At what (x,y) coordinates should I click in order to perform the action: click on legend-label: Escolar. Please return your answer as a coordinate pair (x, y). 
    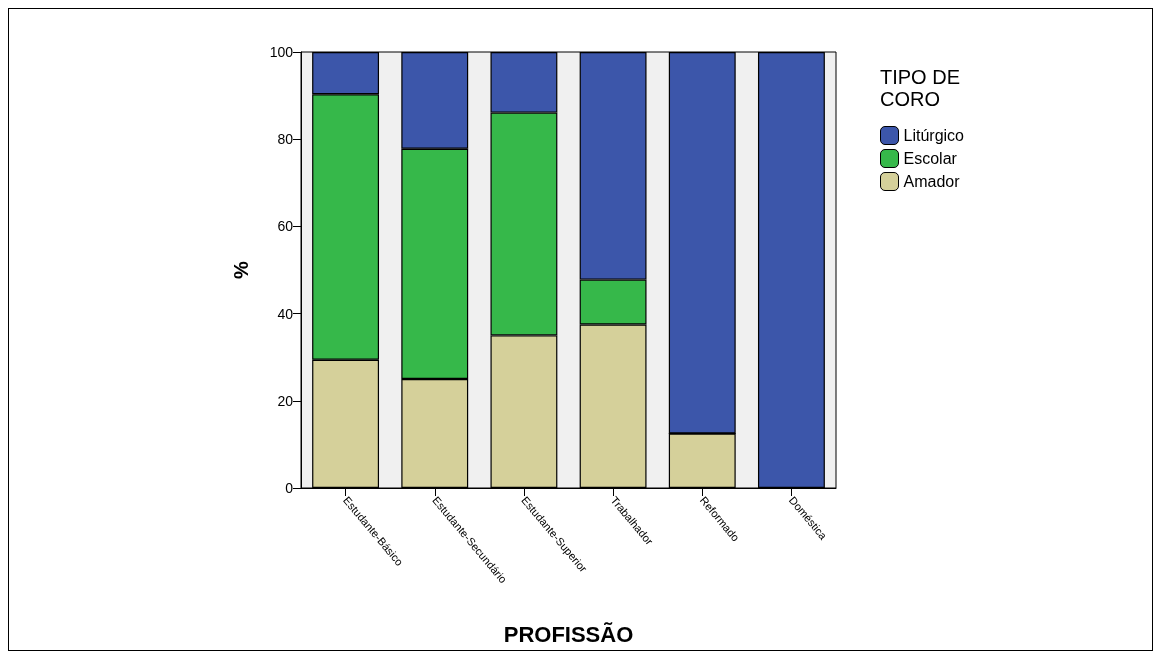
    Looking at the image, I should click on (930, 158).